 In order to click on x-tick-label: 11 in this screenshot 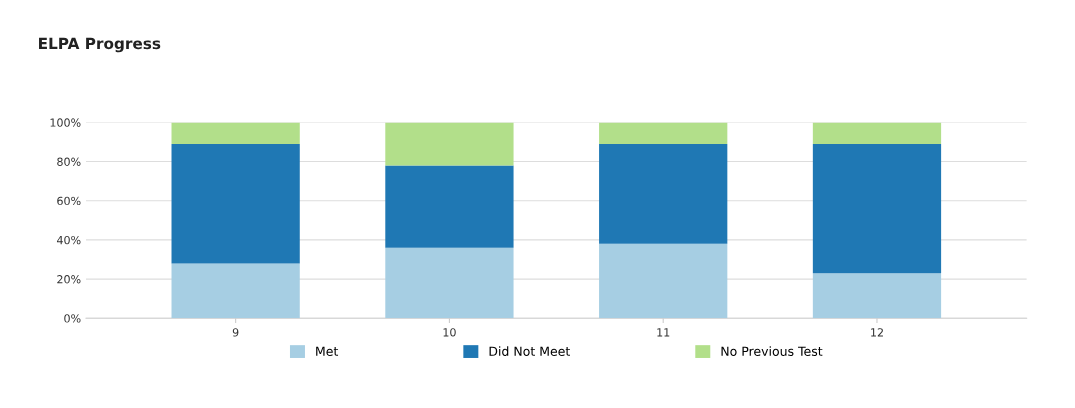, I will do `click(663, 332)`.